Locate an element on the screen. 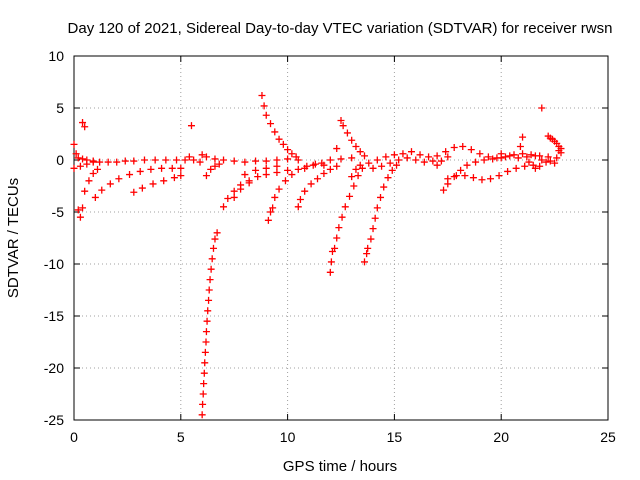  y-tick-labels: 10 5 0 -5 -10 -15 -20 -25 is located at coordinates (54, 238).